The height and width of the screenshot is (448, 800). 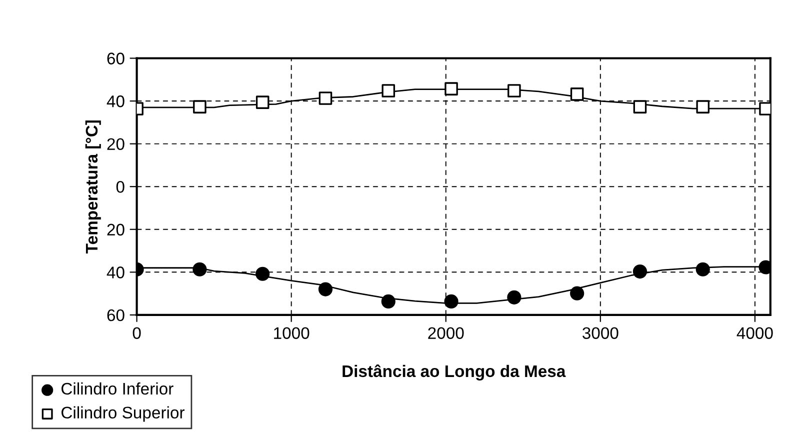 What do you see at coordinates (454, 372) in the screenshot?
I see `x-axis-title: Distância ao Longo da Mesa` at bounding box center [454, 372].